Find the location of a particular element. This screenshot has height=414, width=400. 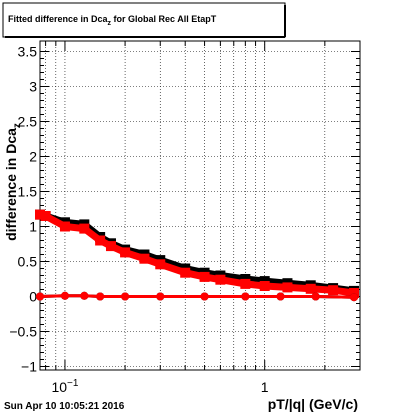

y-tick-label: 1 is located at coordinates (33, 227).